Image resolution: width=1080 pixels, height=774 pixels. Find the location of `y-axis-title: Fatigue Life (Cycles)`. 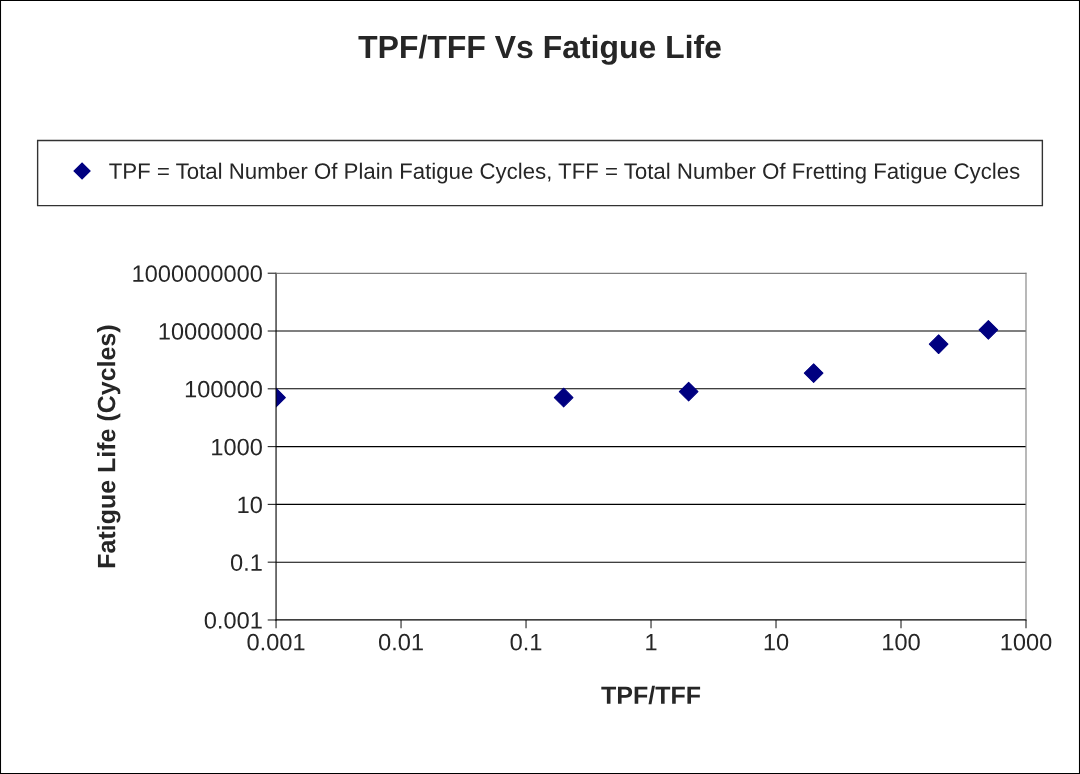

y-axis-title: Fatigue Life (Cycles) is located at coordinates (109, 446).